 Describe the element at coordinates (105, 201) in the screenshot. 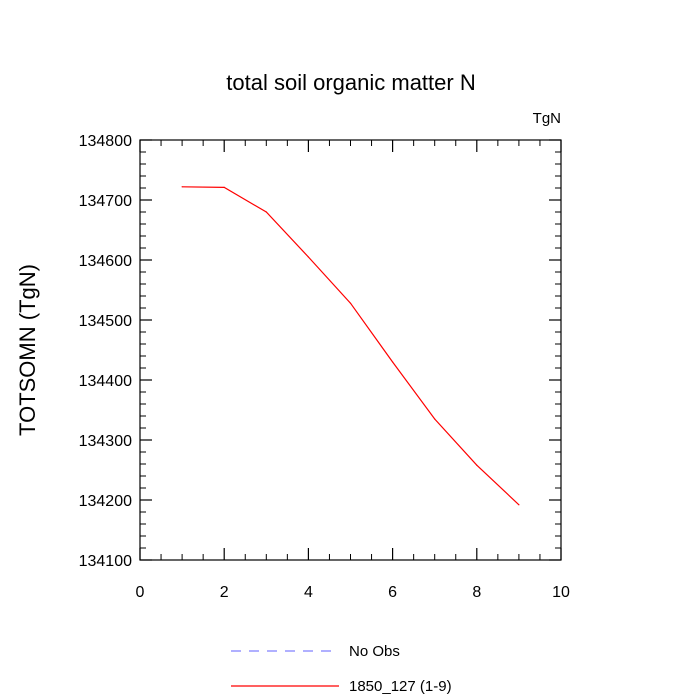

I see `y-tick-label: 134700` at that location.